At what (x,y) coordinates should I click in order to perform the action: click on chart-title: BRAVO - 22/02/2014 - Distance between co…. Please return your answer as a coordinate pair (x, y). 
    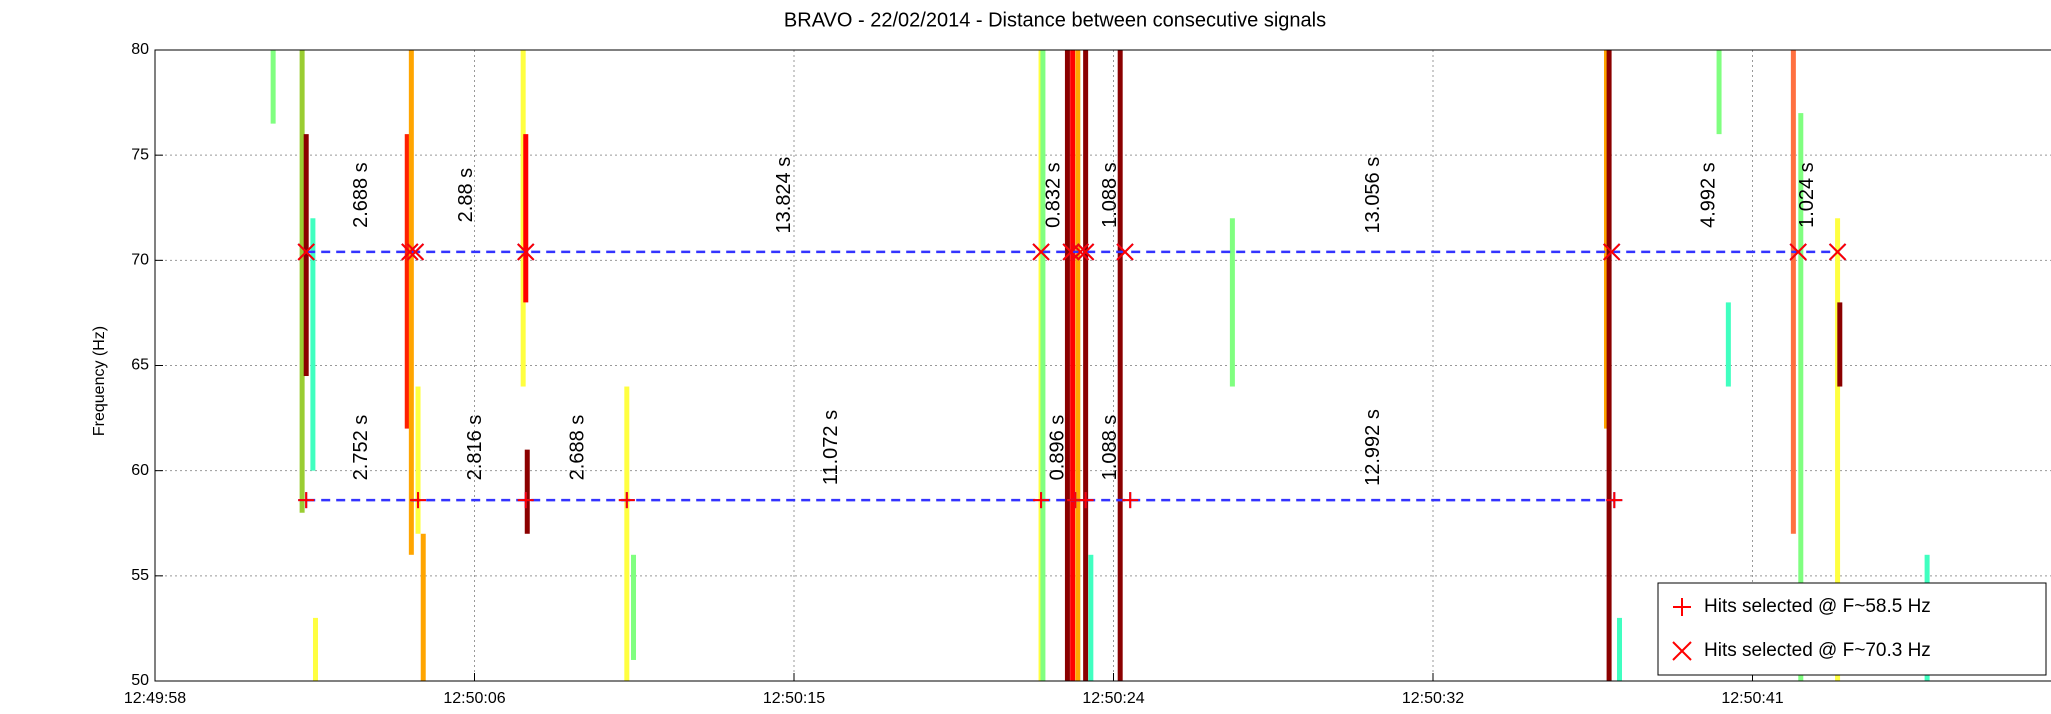
    Looking at the image, I should click on (1055, 20).